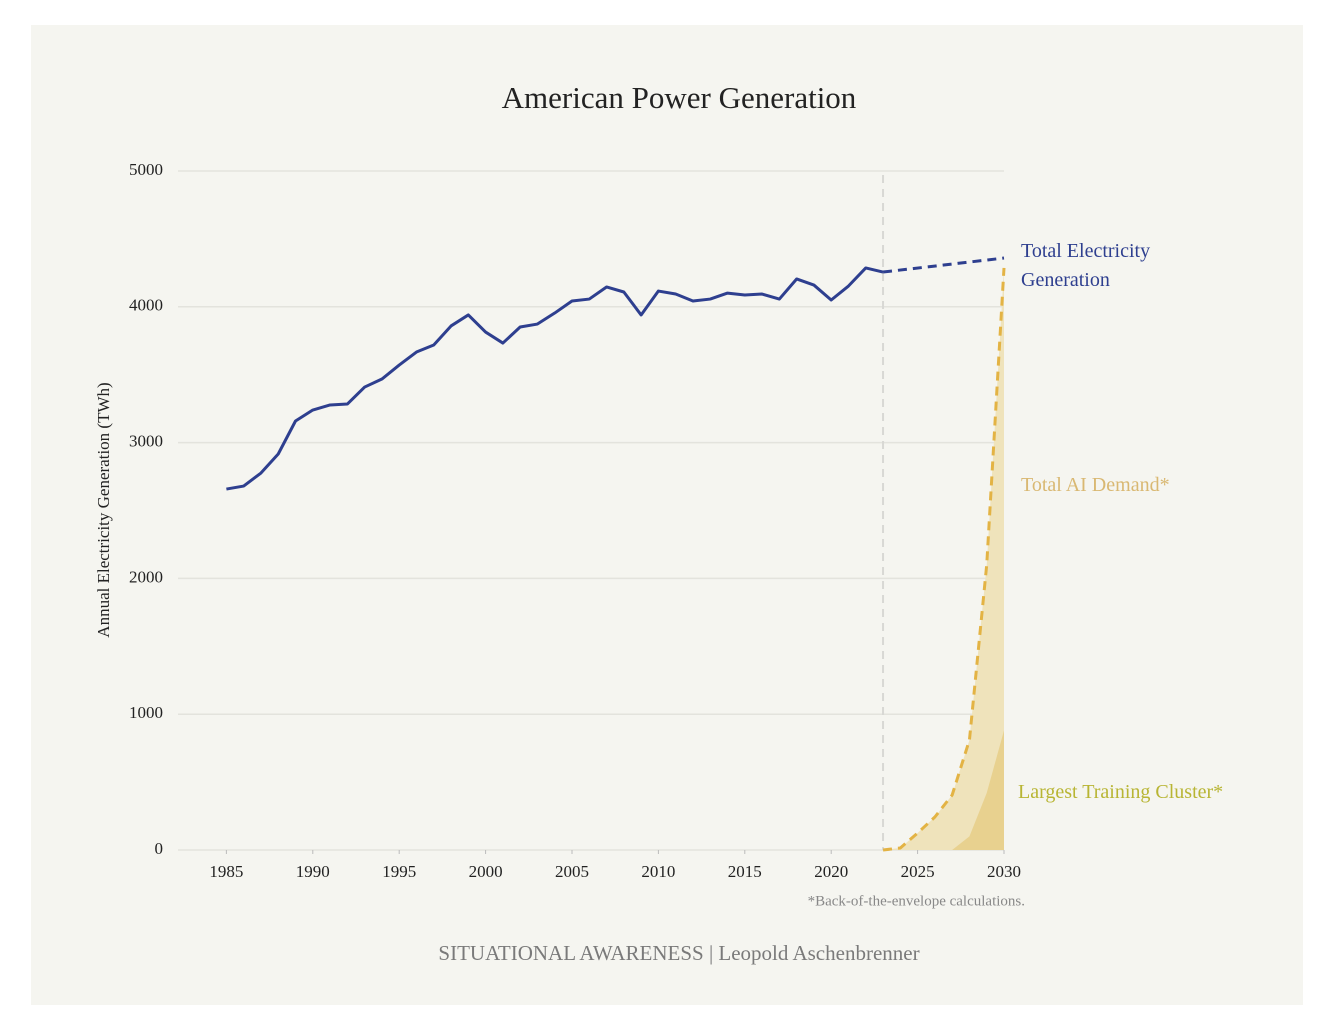 The height and width of the screenshot is (1030, 1328). I want to click on y-tick-label: 2000, so click(146, 576).